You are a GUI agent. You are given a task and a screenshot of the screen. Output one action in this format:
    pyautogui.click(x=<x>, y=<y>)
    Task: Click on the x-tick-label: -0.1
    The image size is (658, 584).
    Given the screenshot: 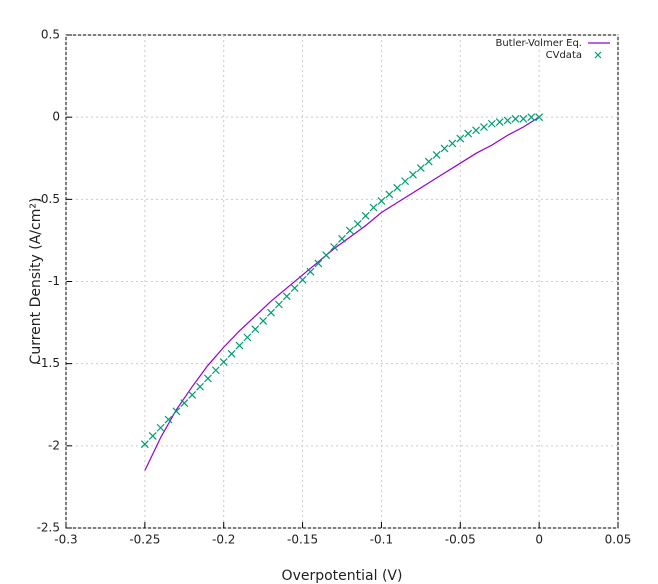 What is the action you would take?
    pyautogui.click(x=381, y=540)
    